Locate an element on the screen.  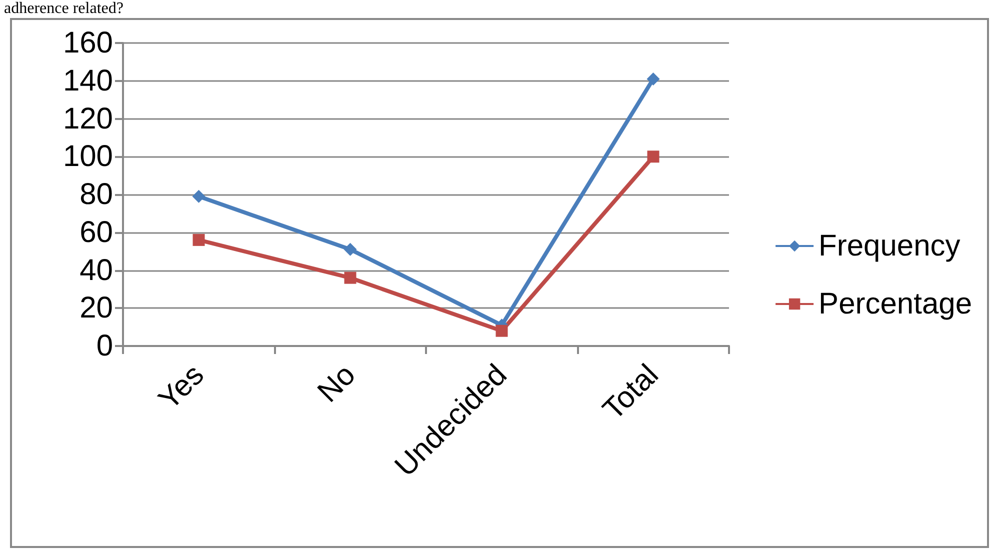
x-tick-label: Yes is located at coordinates (181, 387).